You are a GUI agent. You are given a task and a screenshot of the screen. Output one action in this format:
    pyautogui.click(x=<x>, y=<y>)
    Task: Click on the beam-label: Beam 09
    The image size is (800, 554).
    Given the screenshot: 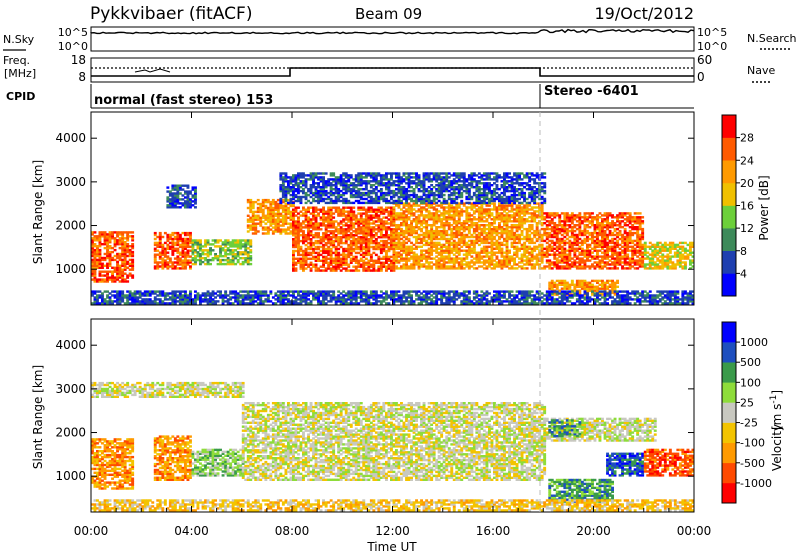 What is the action you would take?
    pyautogui.click(x=388, y=14)
    